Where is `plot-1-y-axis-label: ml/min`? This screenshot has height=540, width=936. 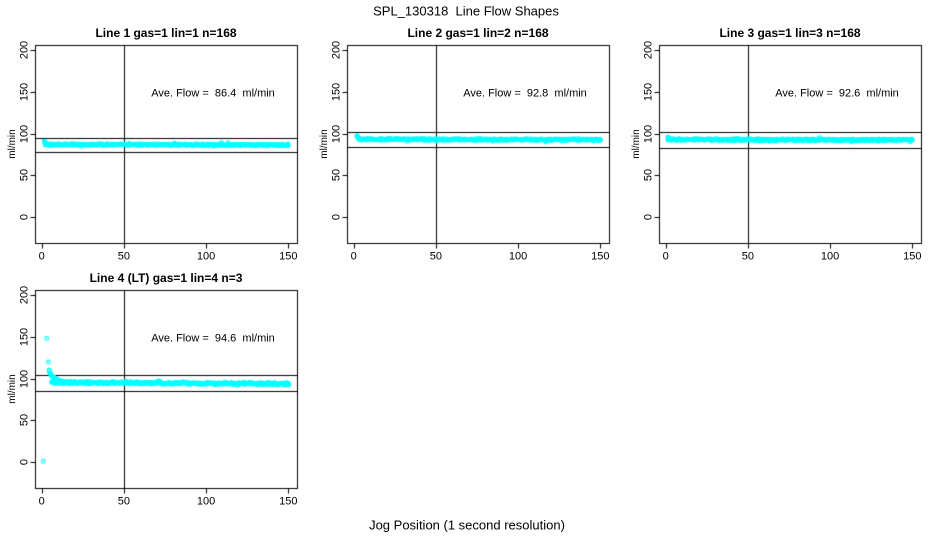 plot-1-y-axis-label: ml/min is located at coordinates (12, 144).